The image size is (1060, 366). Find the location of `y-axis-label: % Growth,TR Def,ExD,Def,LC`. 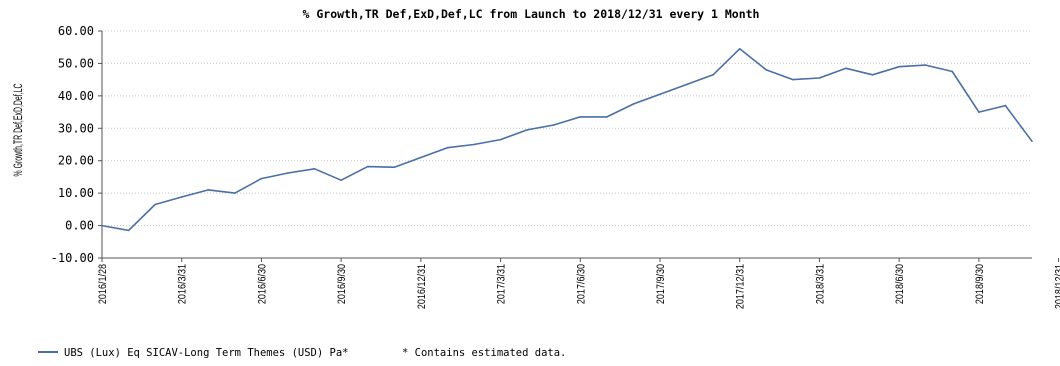

y-axis-label: % Growth,TR Def,ExD,Def,LC is located at coordinates (18, 129).